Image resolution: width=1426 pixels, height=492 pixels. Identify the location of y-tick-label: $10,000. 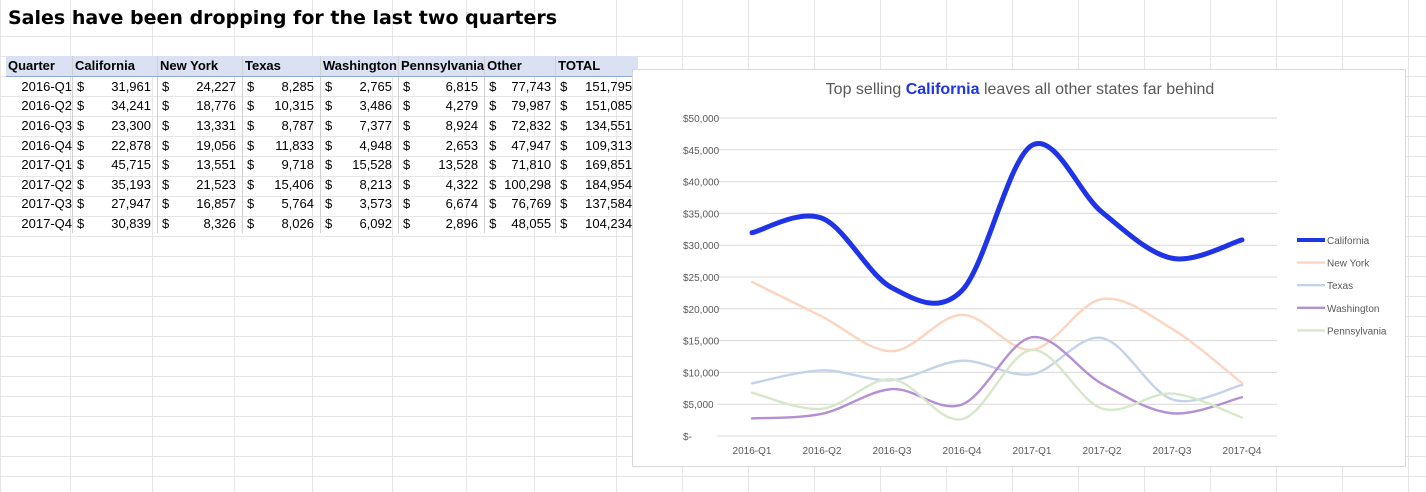
(701, 373).